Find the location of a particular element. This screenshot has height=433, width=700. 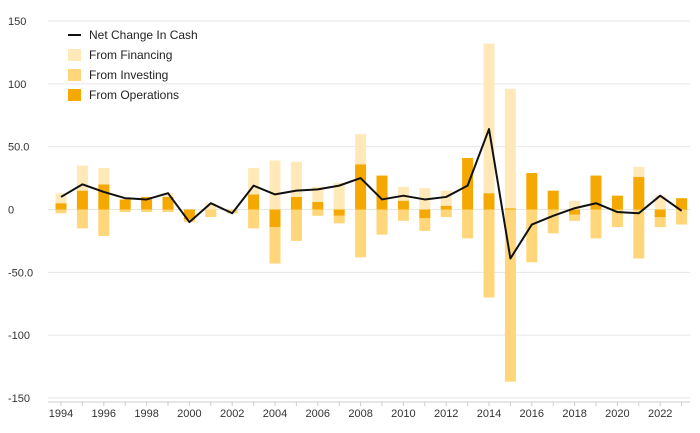

legend-item-from-investing: From Investing is located at coordinates (118, 75).